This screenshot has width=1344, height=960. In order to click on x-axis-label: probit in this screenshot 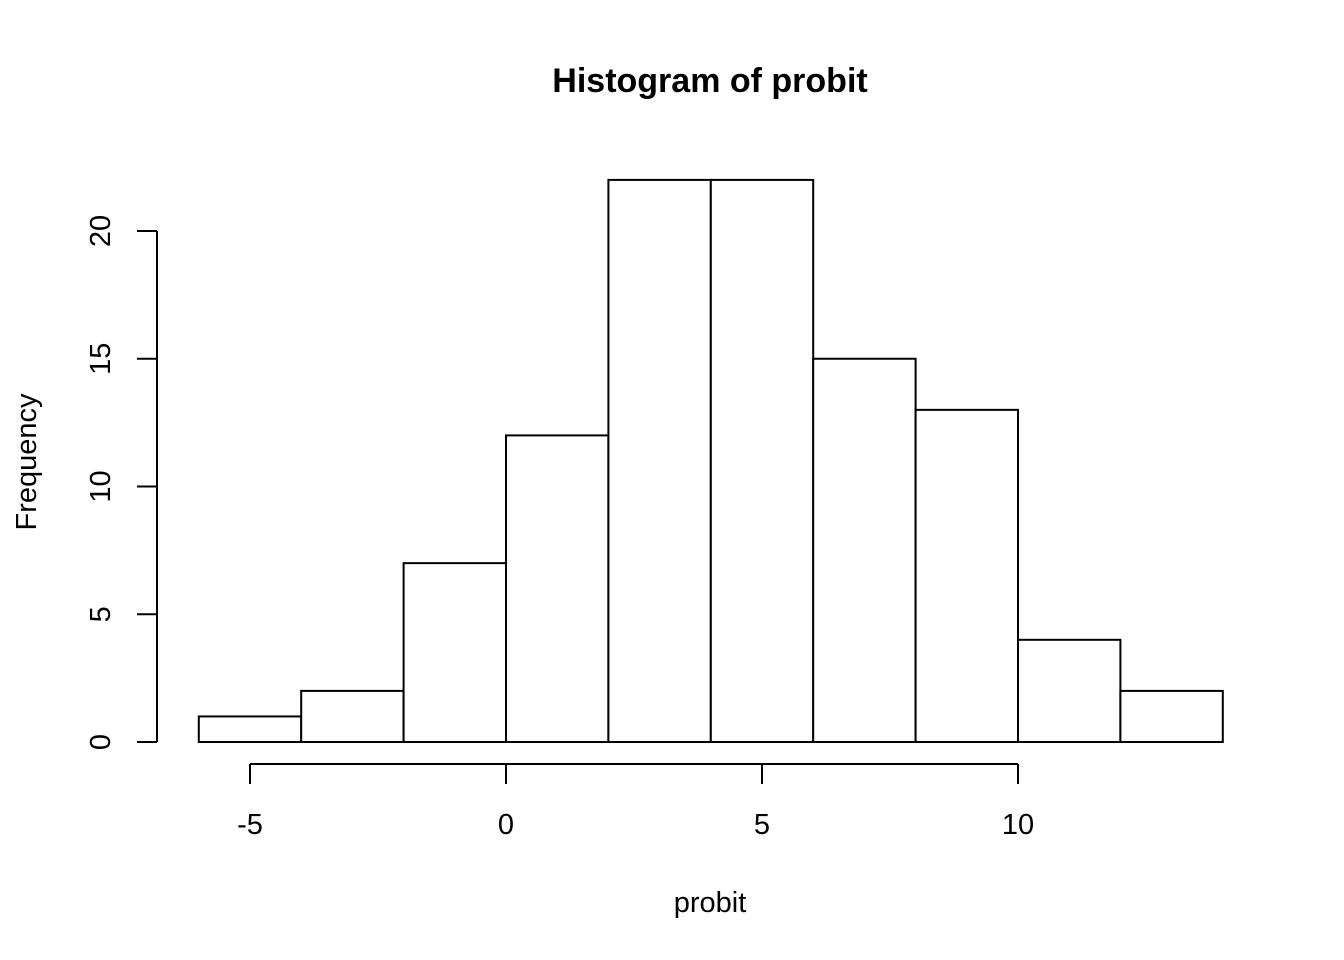, I will do `click(710, 903)`.